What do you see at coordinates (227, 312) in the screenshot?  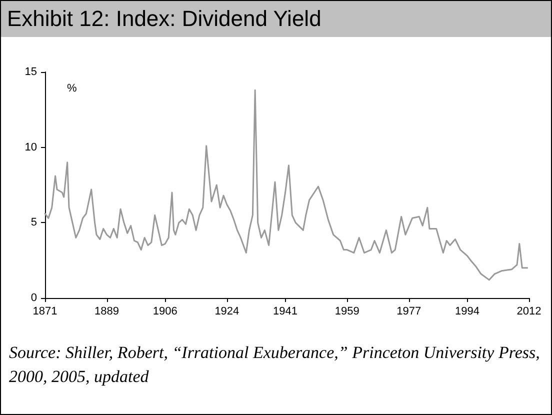 I see `x-tick-label: 1924` at bounding box center [227, 312].